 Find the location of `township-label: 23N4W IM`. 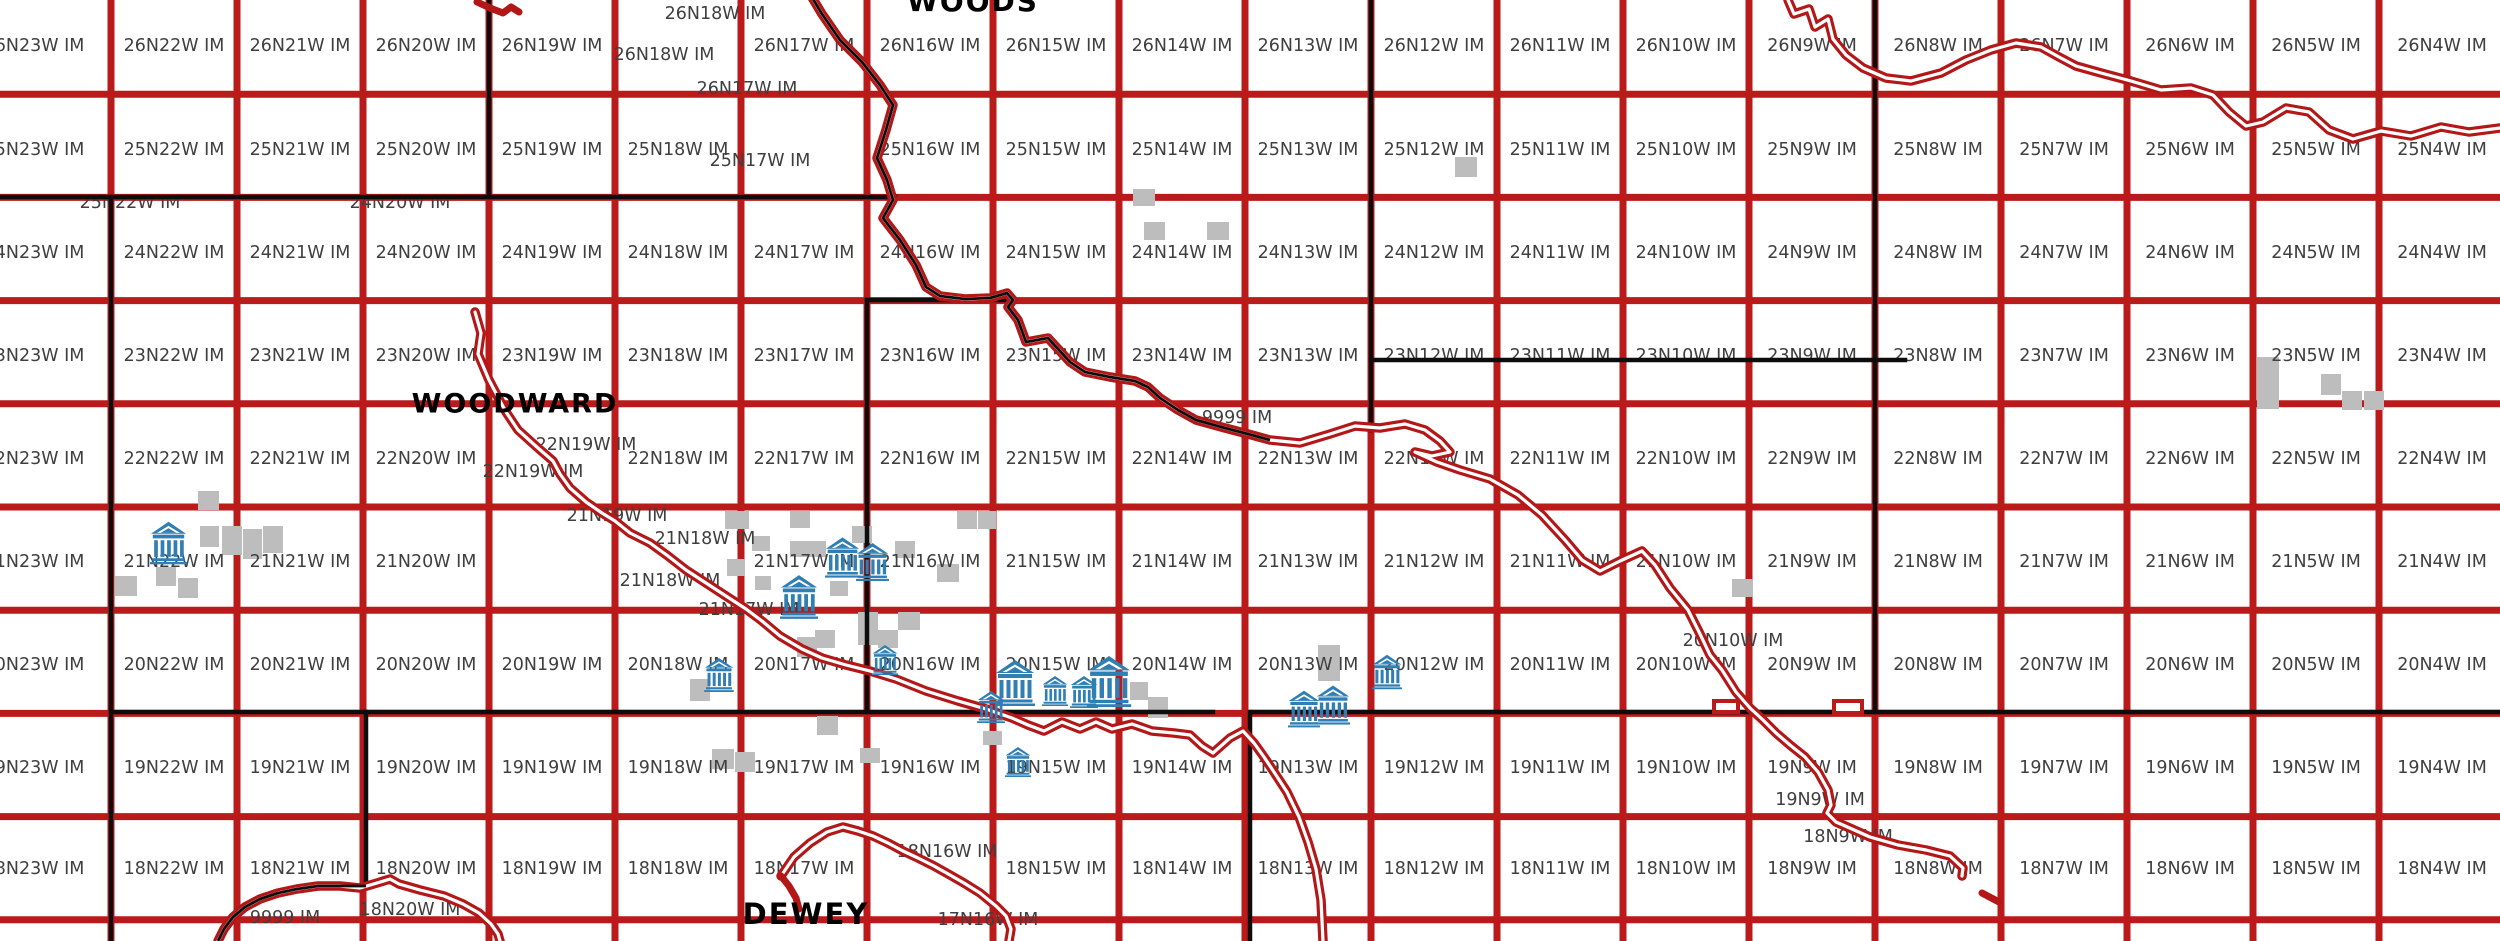

township-label: 23N4W IM is located at coordinates (2442, 356).